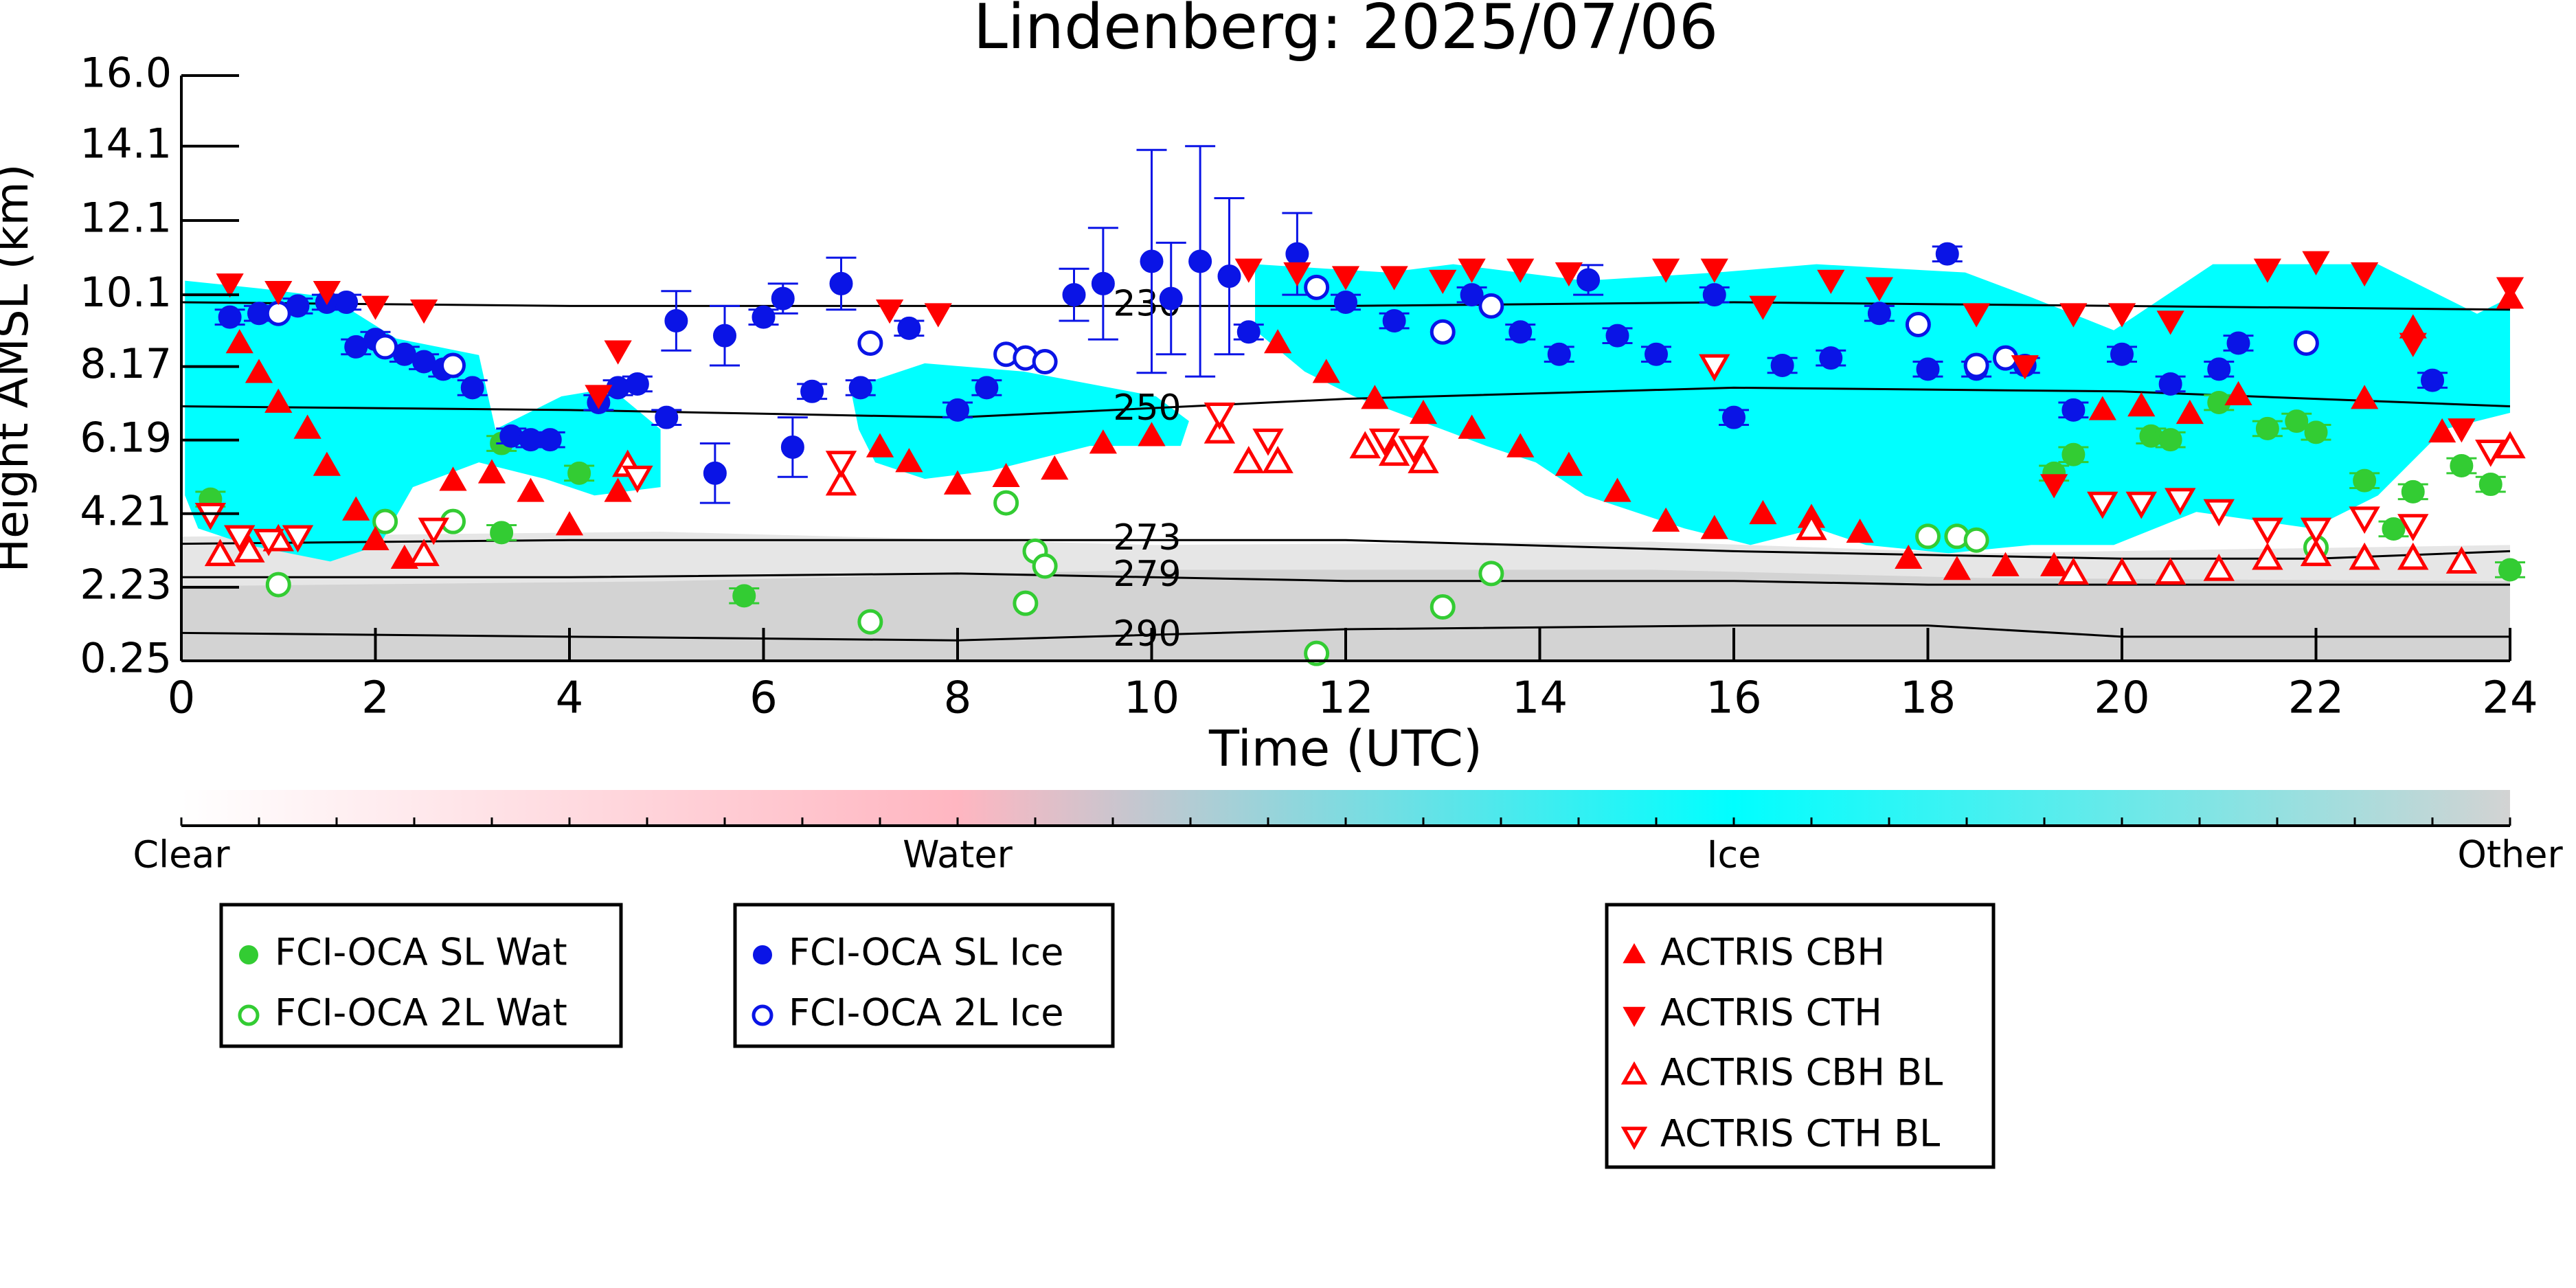 The image size is (2576, 1288). Describe the element at coordinates (181, 855) in the screenshot. I see `colorbar-label: Clear` at that location.